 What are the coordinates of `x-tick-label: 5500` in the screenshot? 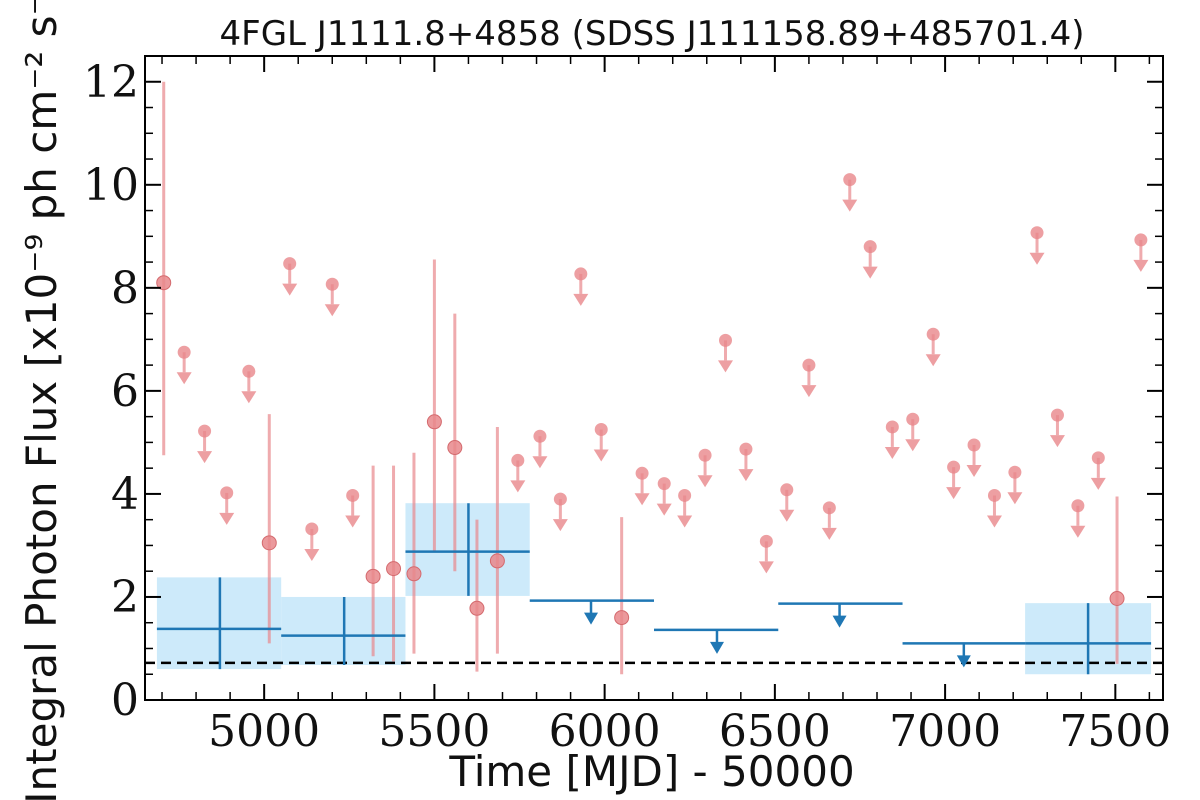 It's located at (434, 731).